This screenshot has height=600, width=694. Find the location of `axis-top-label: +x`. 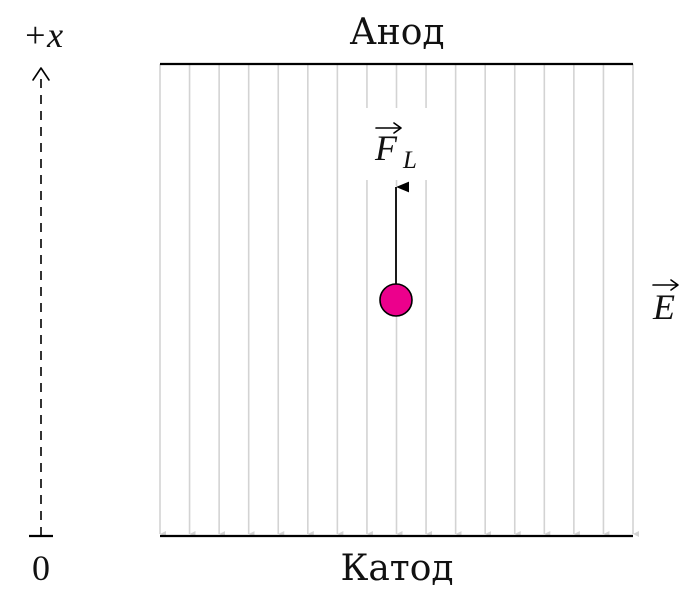

axis-top-label: +x is located at coordinates (43, 35).